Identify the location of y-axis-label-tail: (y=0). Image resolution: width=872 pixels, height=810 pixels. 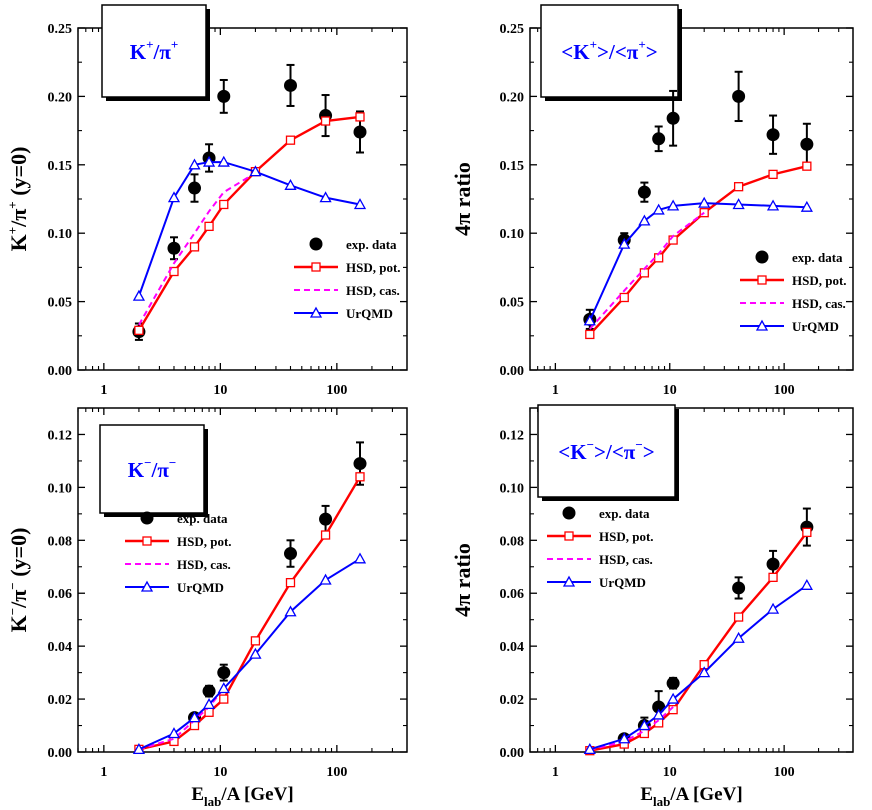
(18, 555).